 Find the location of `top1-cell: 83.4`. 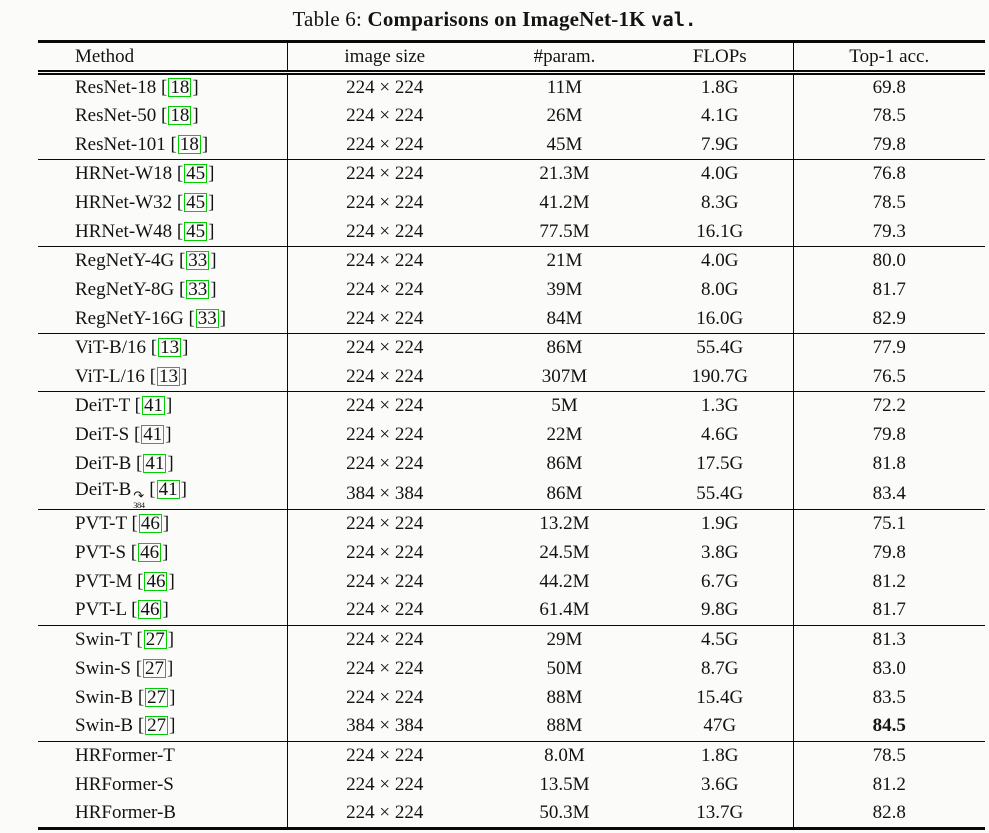

top1-cell: 83.4 is located at coordinates (889, 493).